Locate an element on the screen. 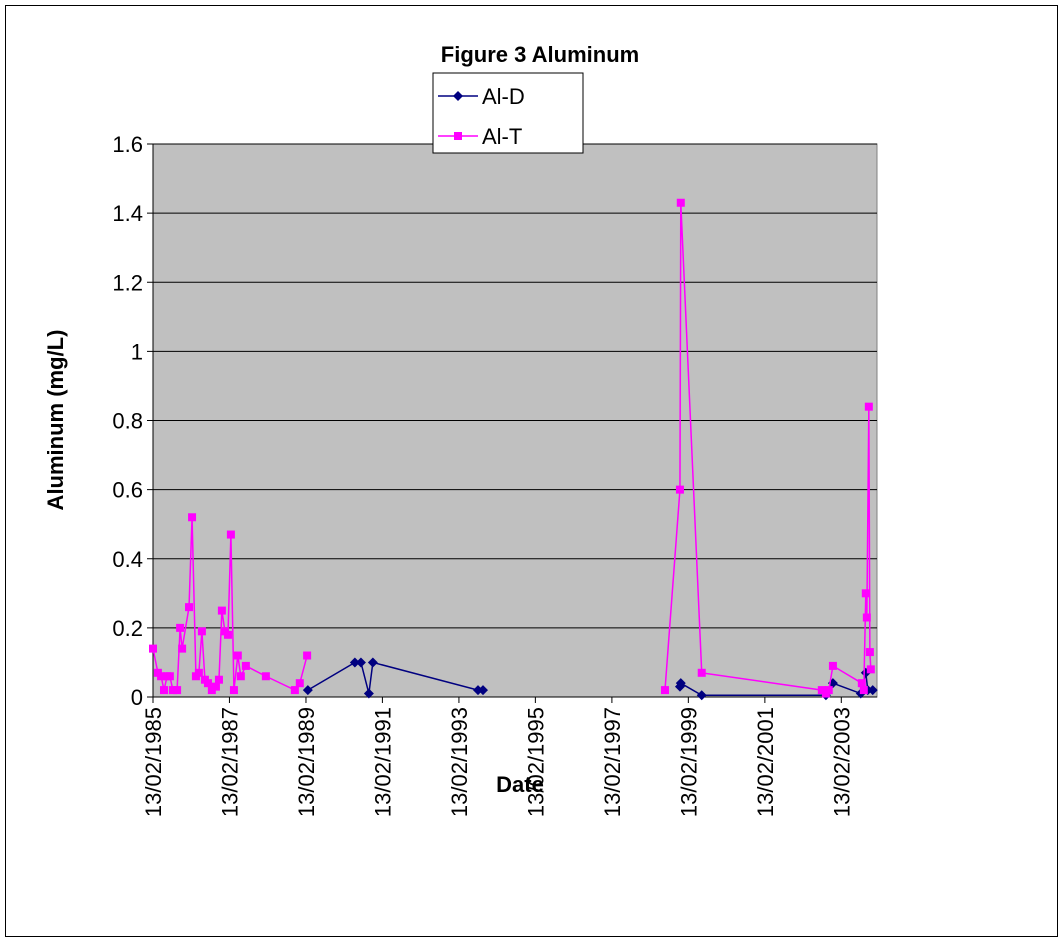 The width and height of the screenshot is (1064, 948). y-tick-label: 1.2 is located at coordinates (127, 282).